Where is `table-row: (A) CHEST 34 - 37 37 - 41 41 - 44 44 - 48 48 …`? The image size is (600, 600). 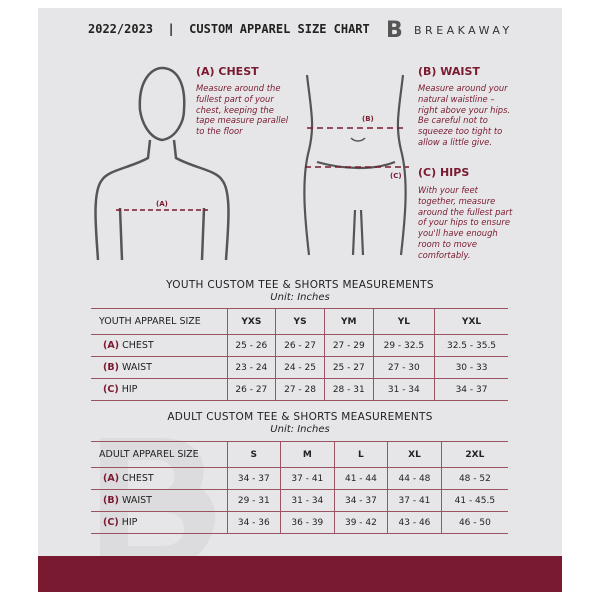 table-row: (A) CHEST 34 - 37 37 - 41 41 - 44 44 - 48 48 … is located at coordinates (299, 478).